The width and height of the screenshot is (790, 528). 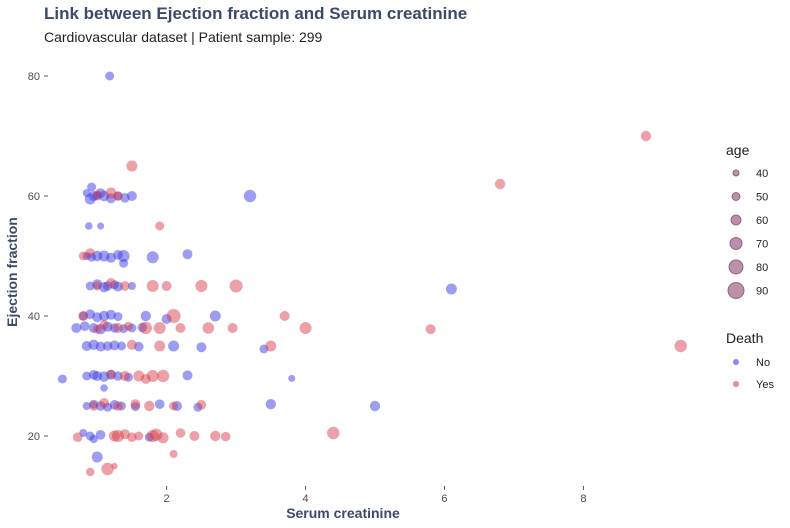 What do you see at coordinates (762, 245) in the screenshot?
I see `size-legend-label: 70` at bounding box center [762, 245].